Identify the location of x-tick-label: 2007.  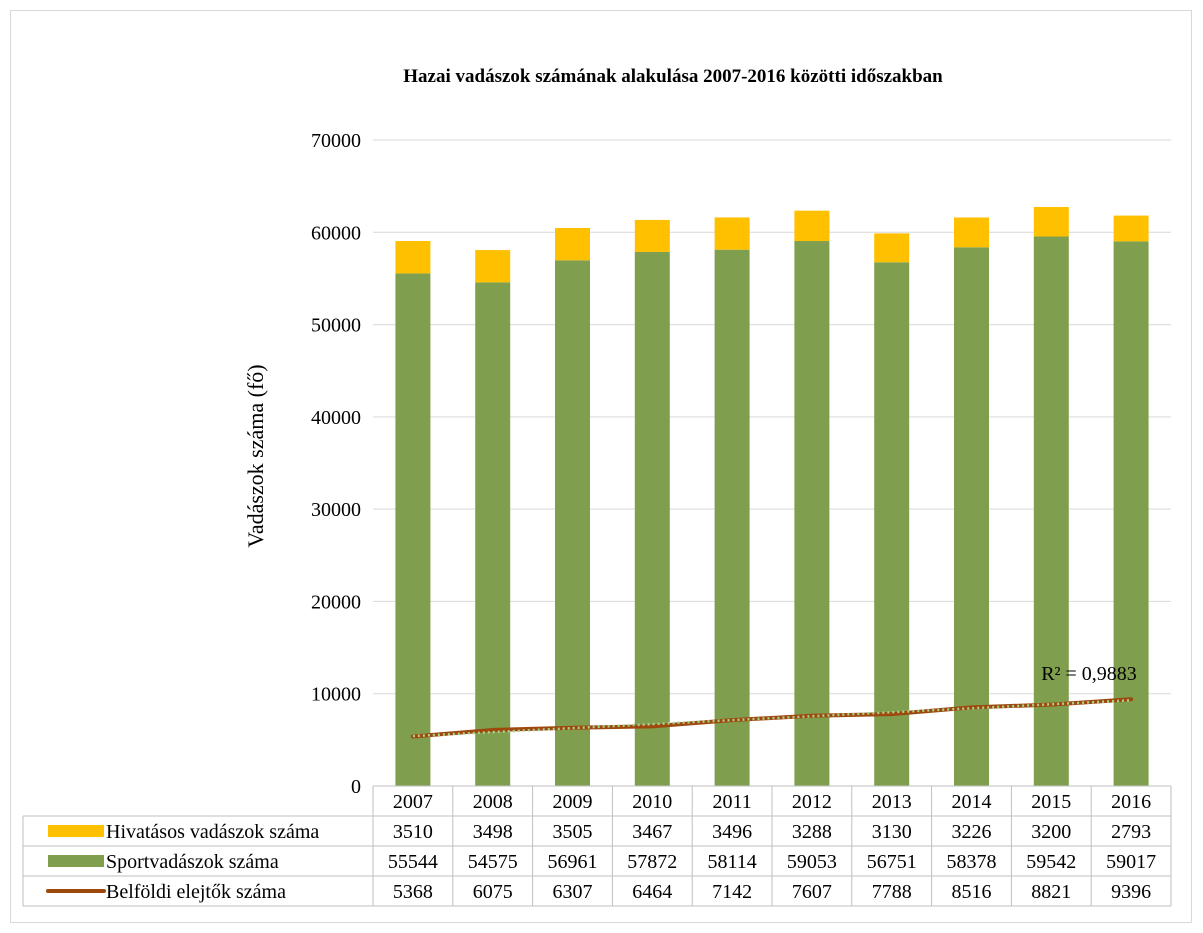
(413, 802).